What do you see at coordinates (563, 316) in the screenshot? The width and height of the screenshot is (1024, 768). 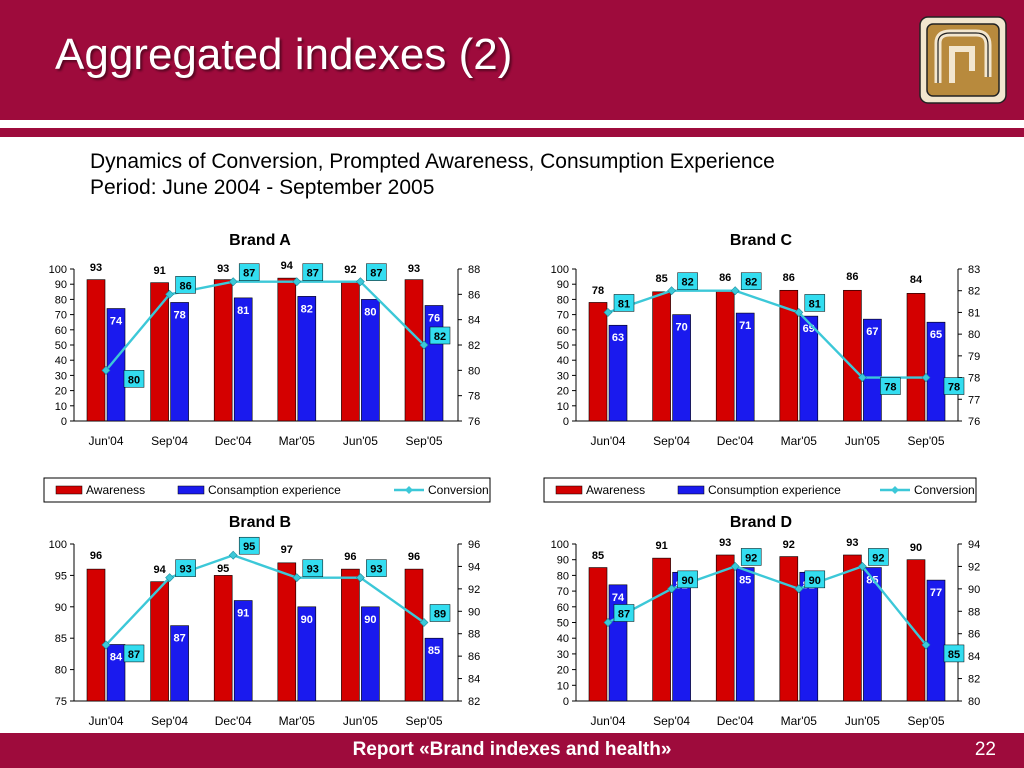 I see `left-tick-label: 70` at bounding box center [563, 316].